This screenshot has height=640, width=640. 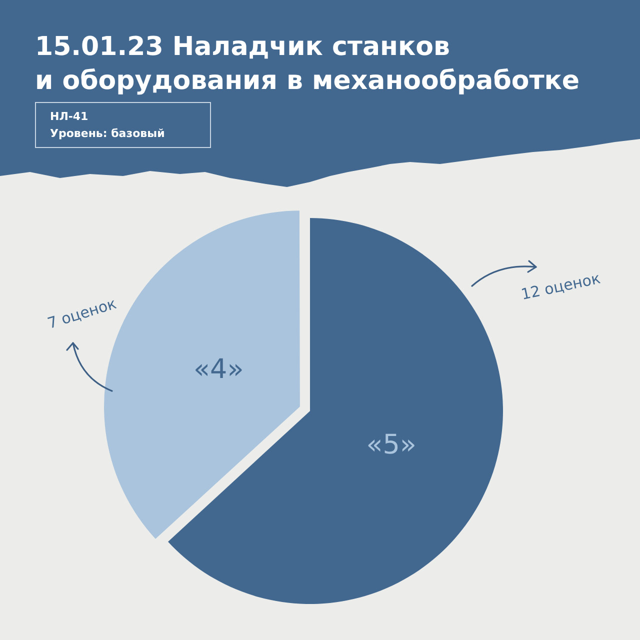 What do you see at coordinates (219, 369) in the screenshot?
I see `slice-label: «4»` at bounding box center [219, 369].